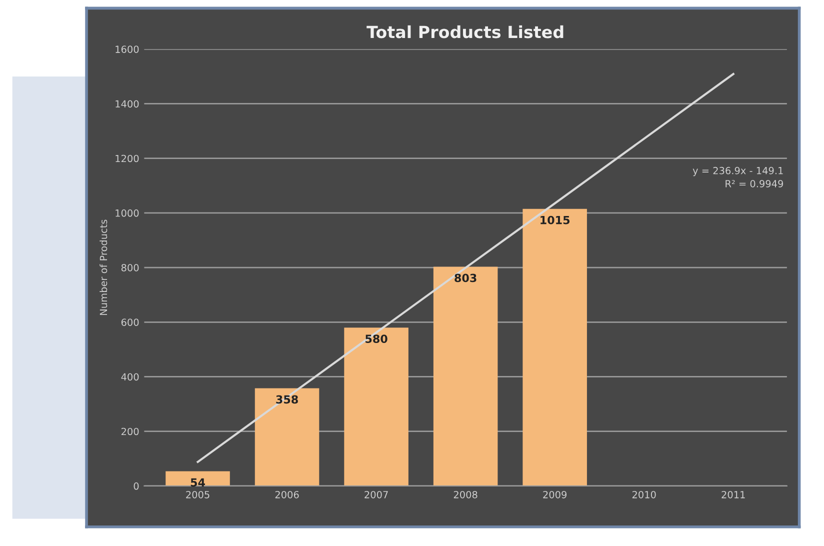  I want to click on y-axis-title: Number of Products, so click(104, 267).